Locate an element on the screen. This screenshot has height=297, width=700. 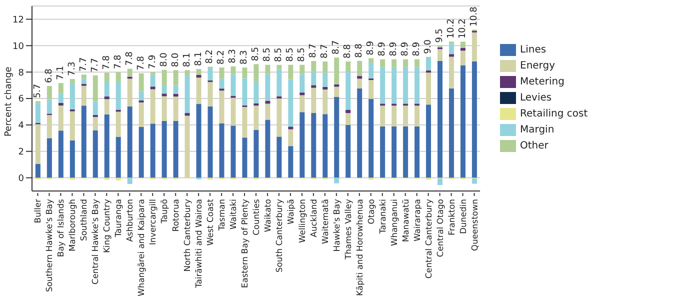
x-tick-label: Kāpiti and Horowhenua is located at coordinates (359, 247).